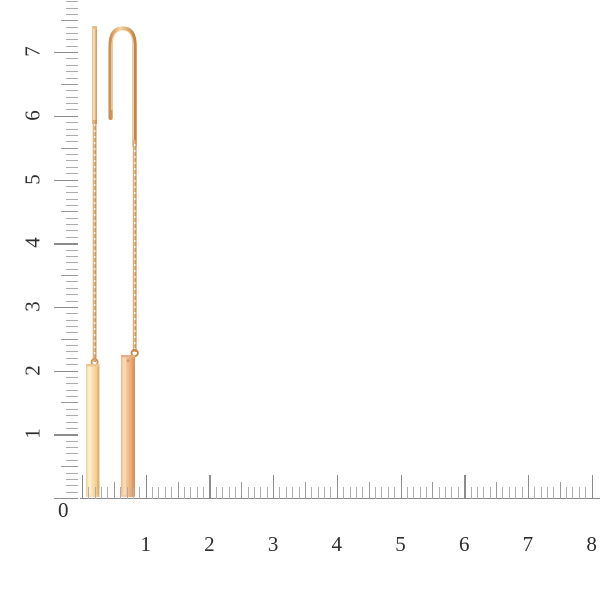  What do you see at coordinates (32, 434) in the screenshot?
I see `vertical-ruler-label: 1` at bounding box center [32, 434].